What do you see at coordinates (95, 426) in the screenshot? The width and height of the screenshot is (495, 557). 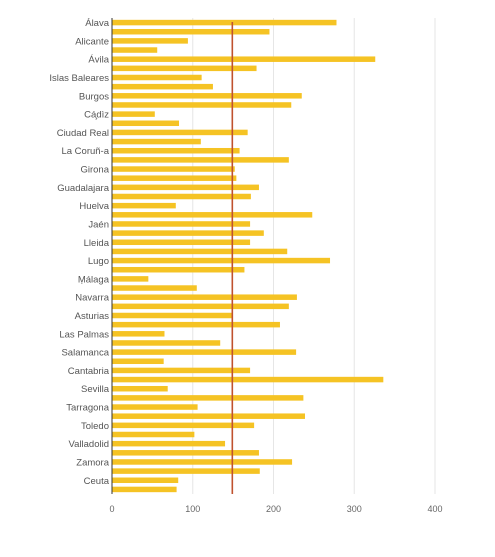 I see `category-label: Toledo` at bounding box center [95, 426].